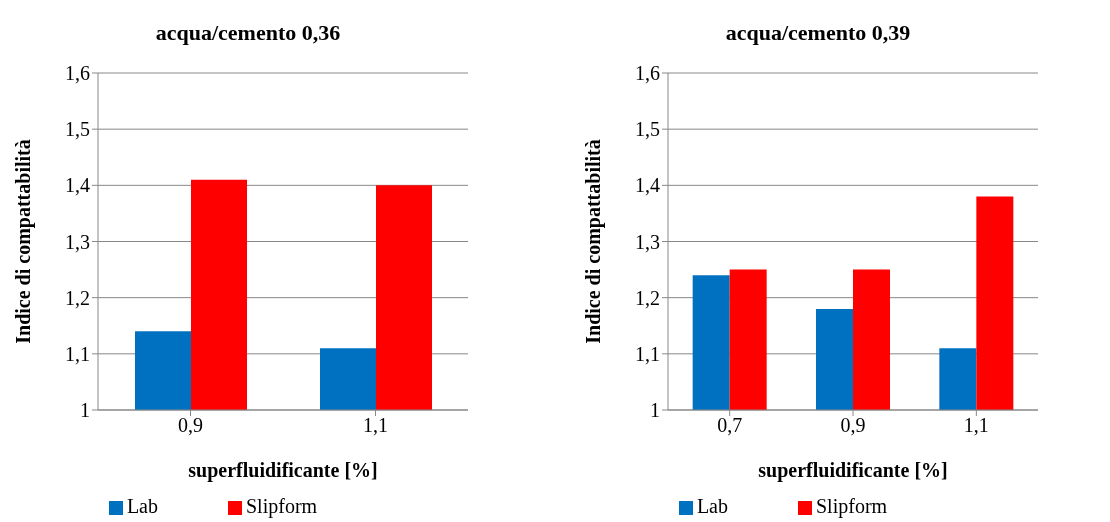 The width and height of the screenshot is (1110, 522). What do you see at coordinates (248, 33) in the screenshot?
I see `chart-title: acqua/cemento 0,36` at bounding box center [248, 33].